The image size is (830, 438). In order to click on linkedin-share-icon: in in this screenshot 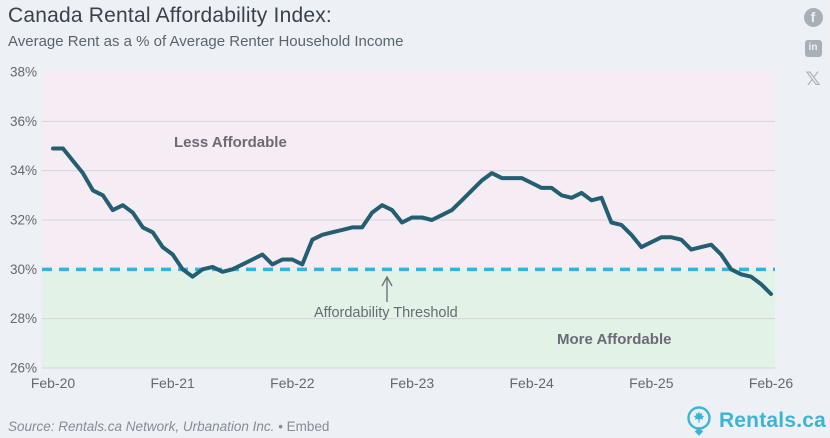, I will do `click(813, 48)`.